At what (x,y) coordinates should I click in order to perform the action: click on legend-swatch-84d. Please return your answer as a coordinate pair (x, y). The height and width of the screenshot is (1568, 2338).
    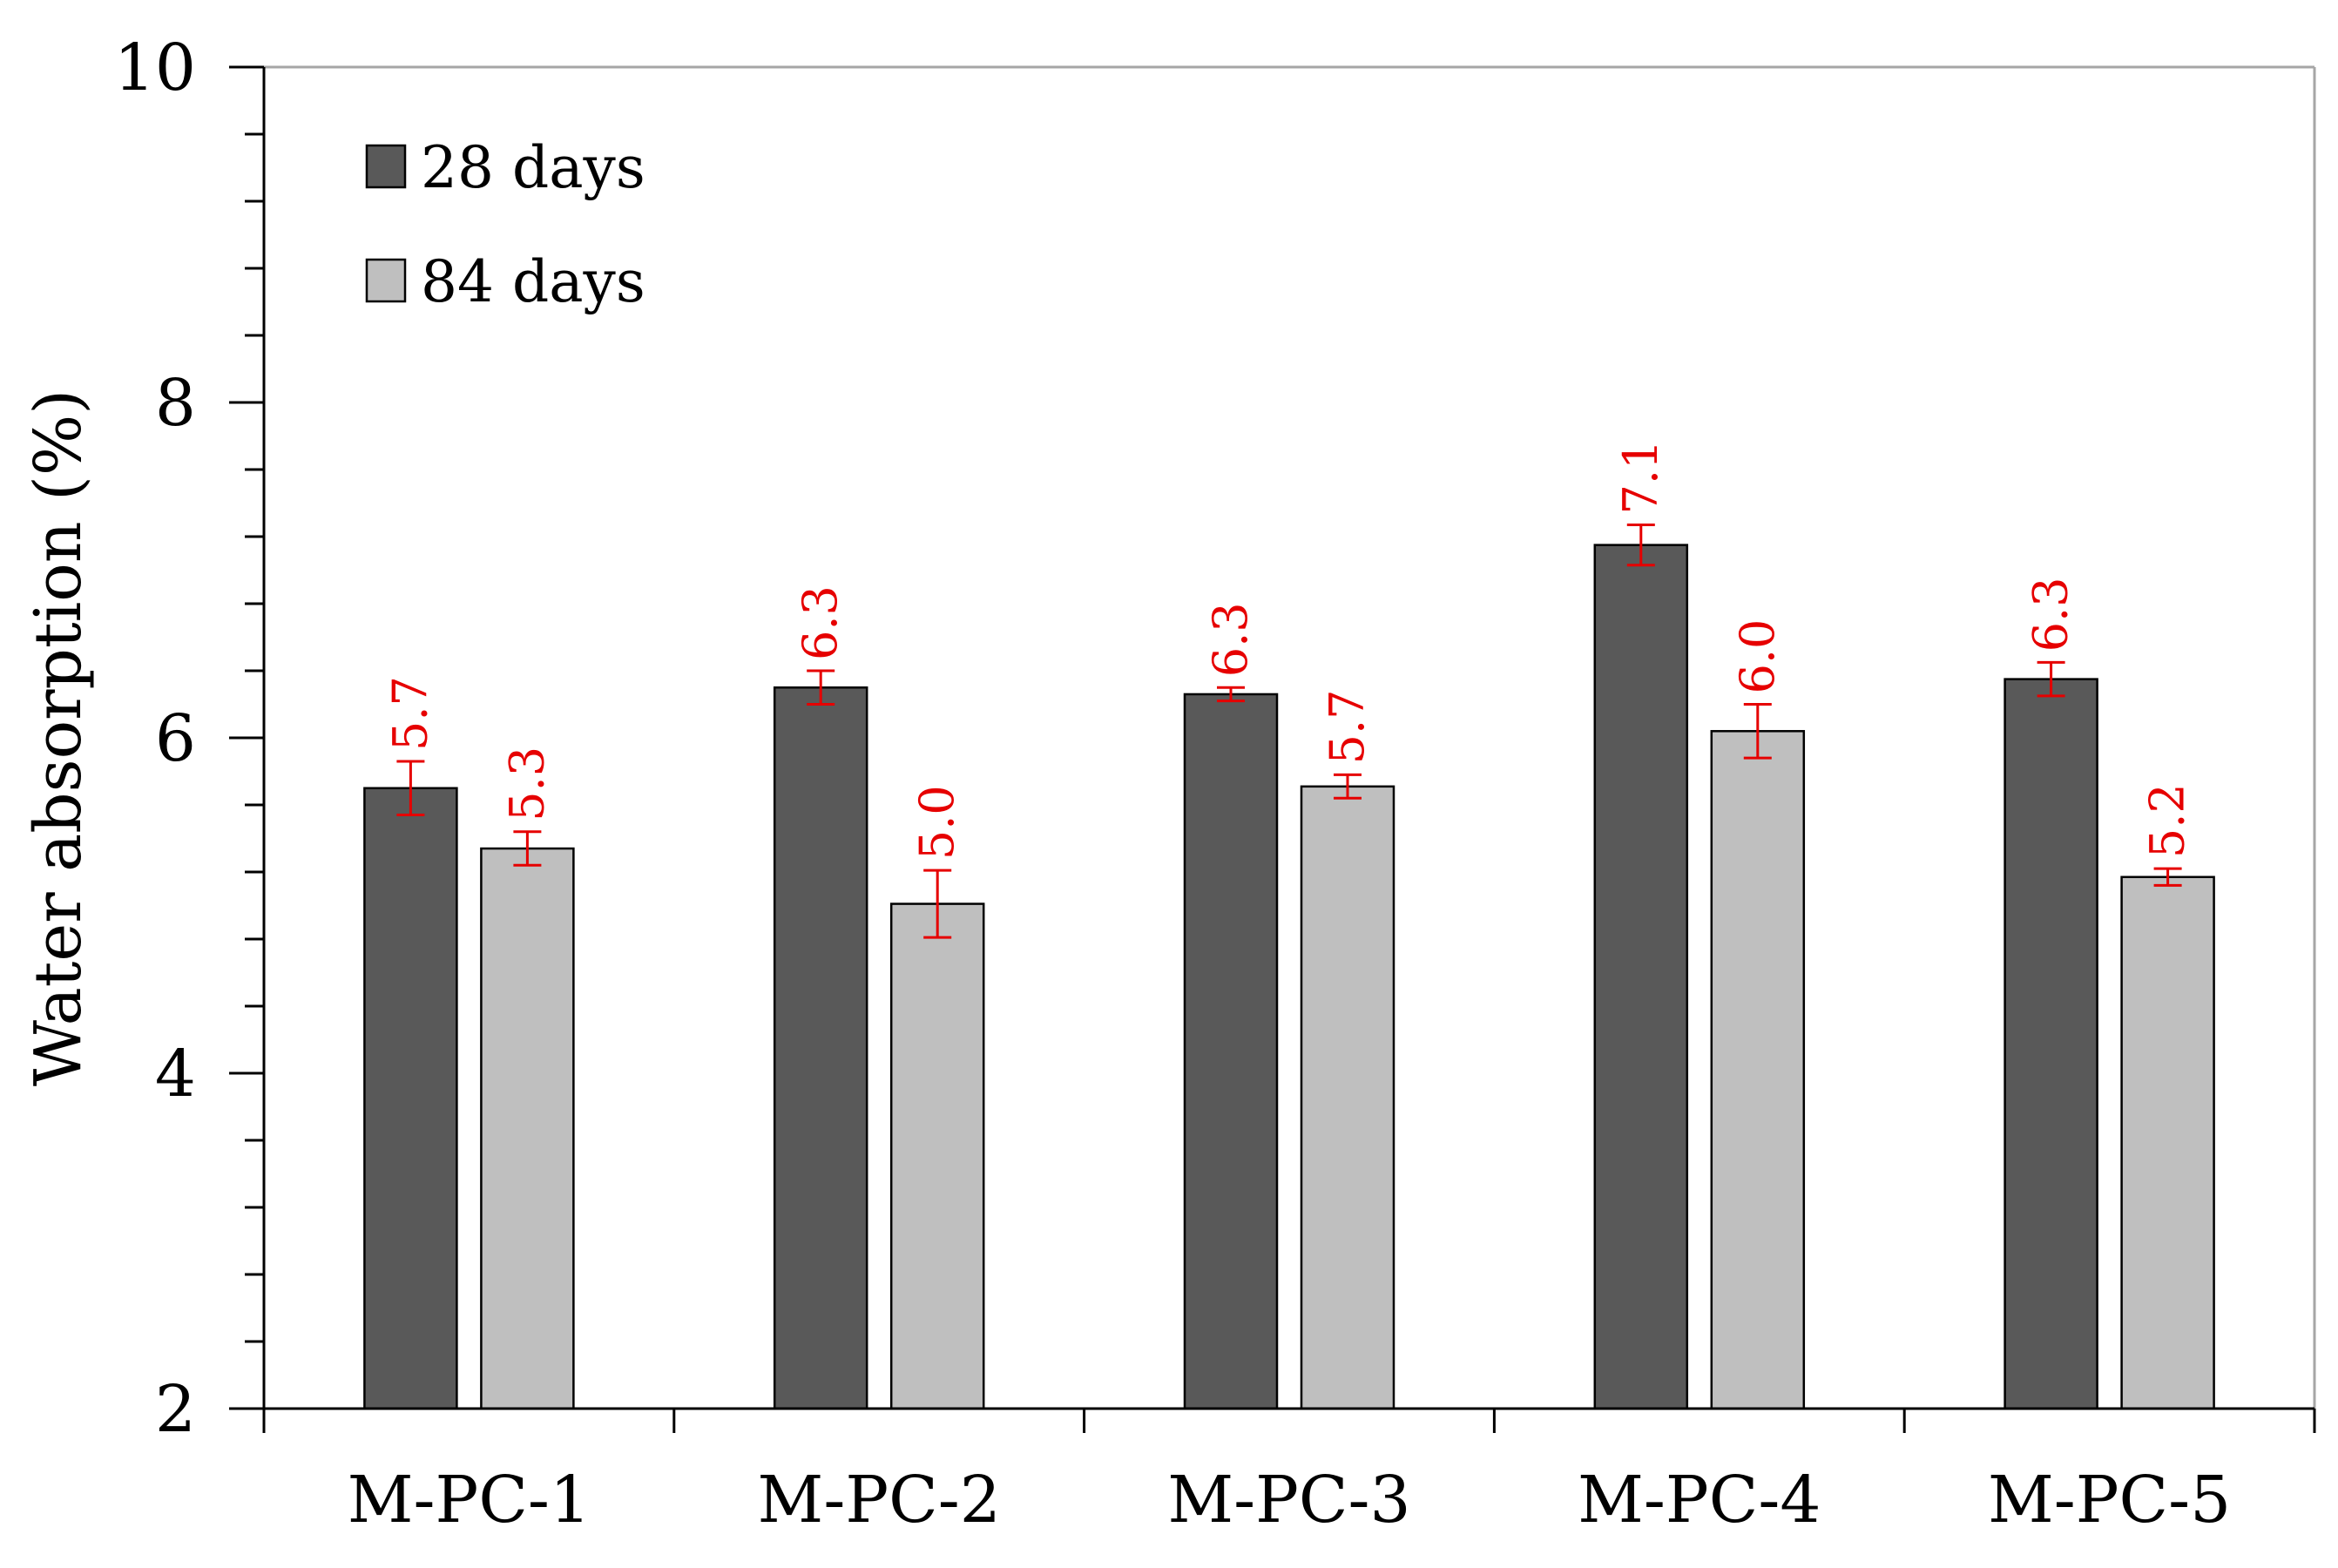
    Looking at the image, I should click on (386, 280).